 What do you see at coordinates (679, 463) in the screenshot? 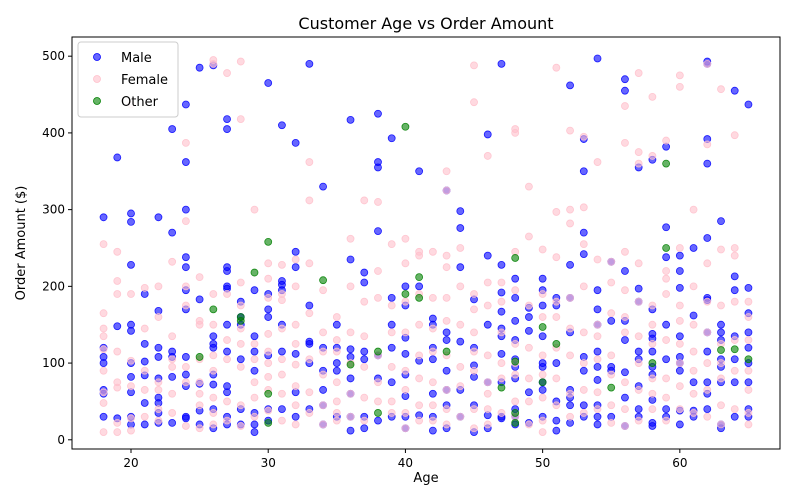
I see `x-tick-label: 60` at bounding box center [679, 463].